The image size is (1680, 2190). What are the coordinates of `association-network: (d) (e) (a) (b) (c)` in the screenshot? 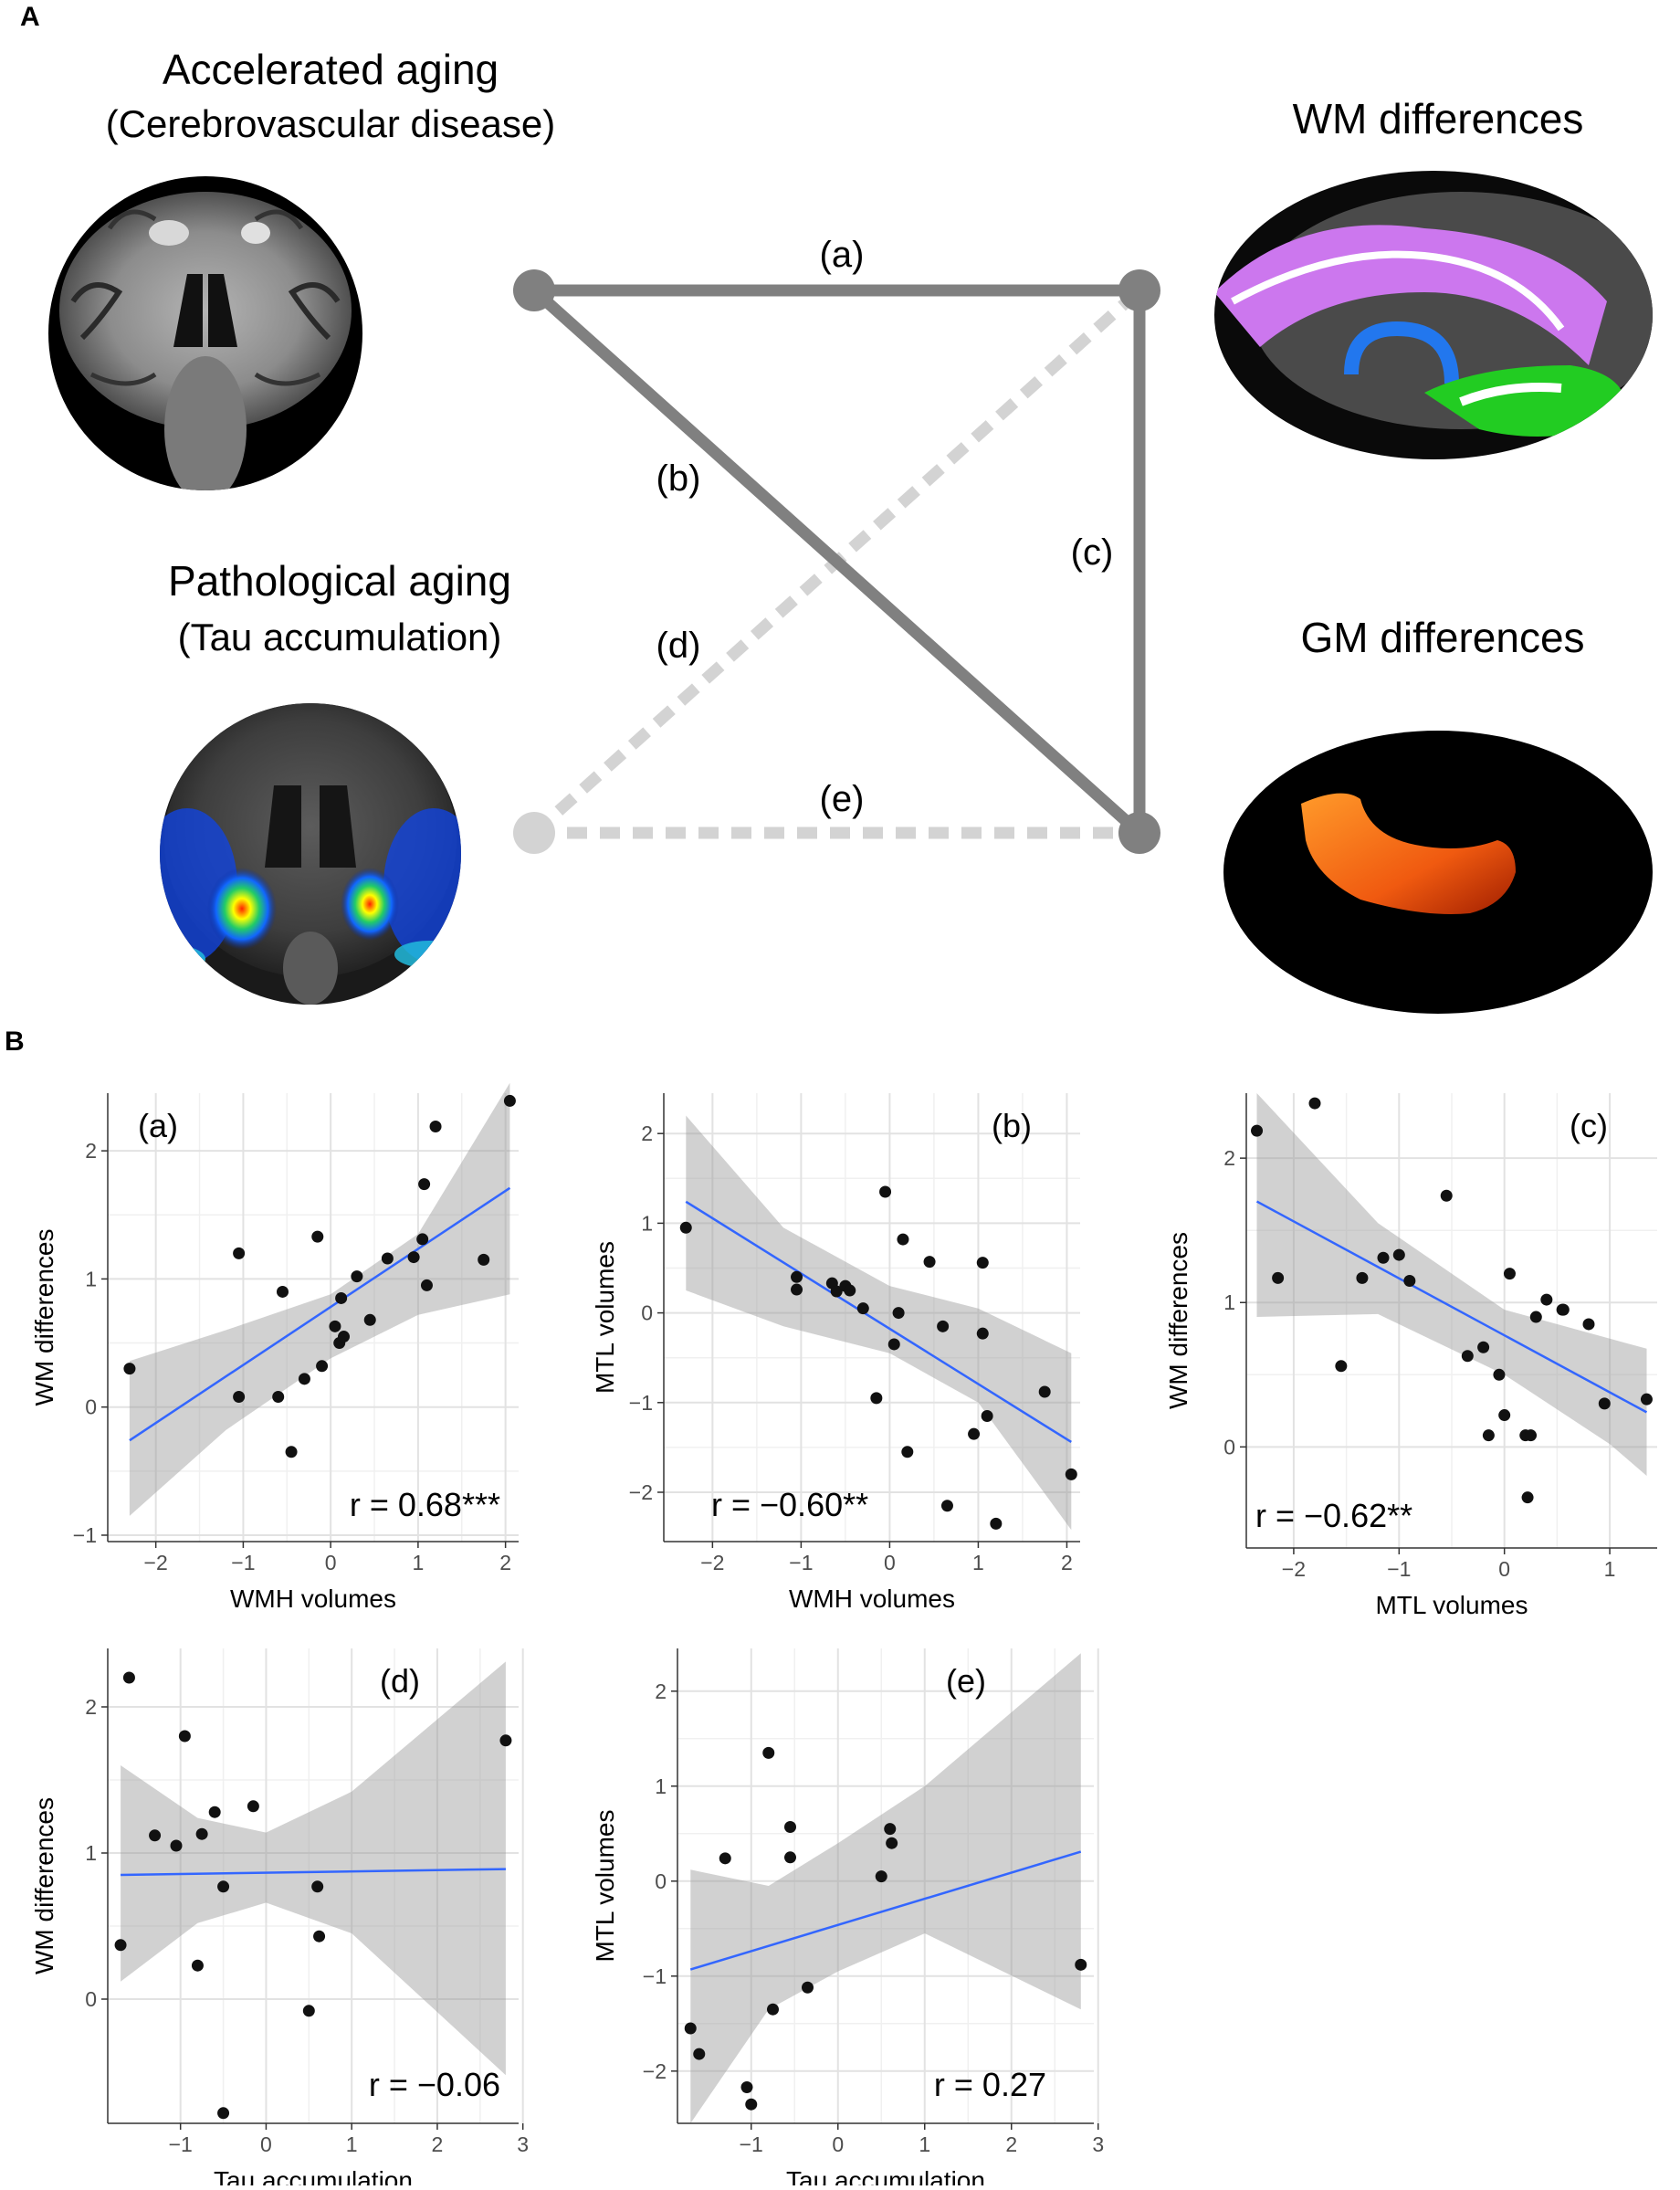 It's located at (836, 544).